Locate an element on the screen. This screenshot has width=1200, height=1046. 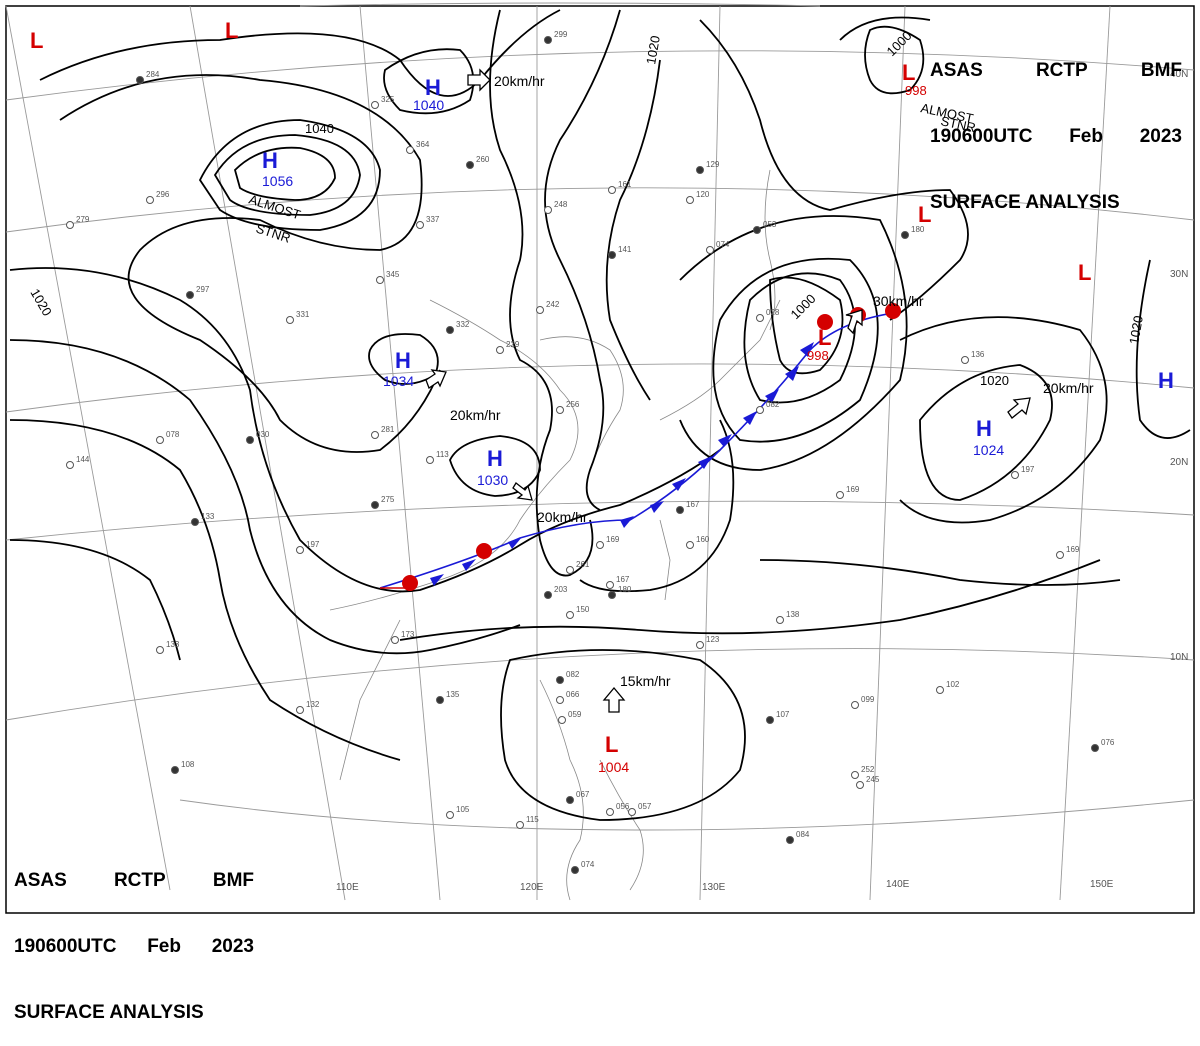
lat-label: 10N is located at coordinates (1179, 657).